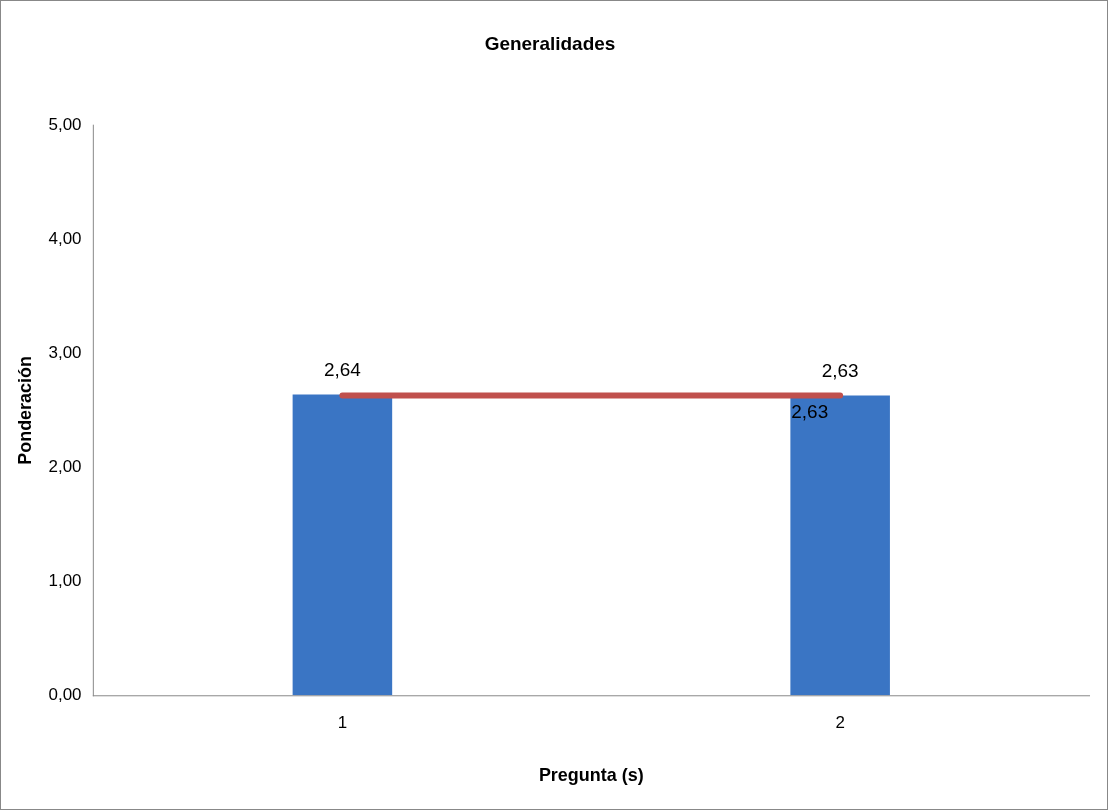 The image size is (1108, 810). What do you see at coordinates (65, 580) in the screenshot?
I see `y-tick-label: 1,00` at bounding box center [65, 580].